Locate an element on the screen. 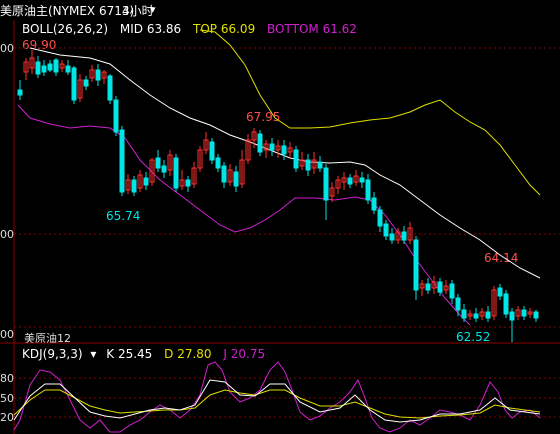 The height and width of the screenshot is (434, 560). kdj-k-value: 25.45 is located at coordinates (135, 354).